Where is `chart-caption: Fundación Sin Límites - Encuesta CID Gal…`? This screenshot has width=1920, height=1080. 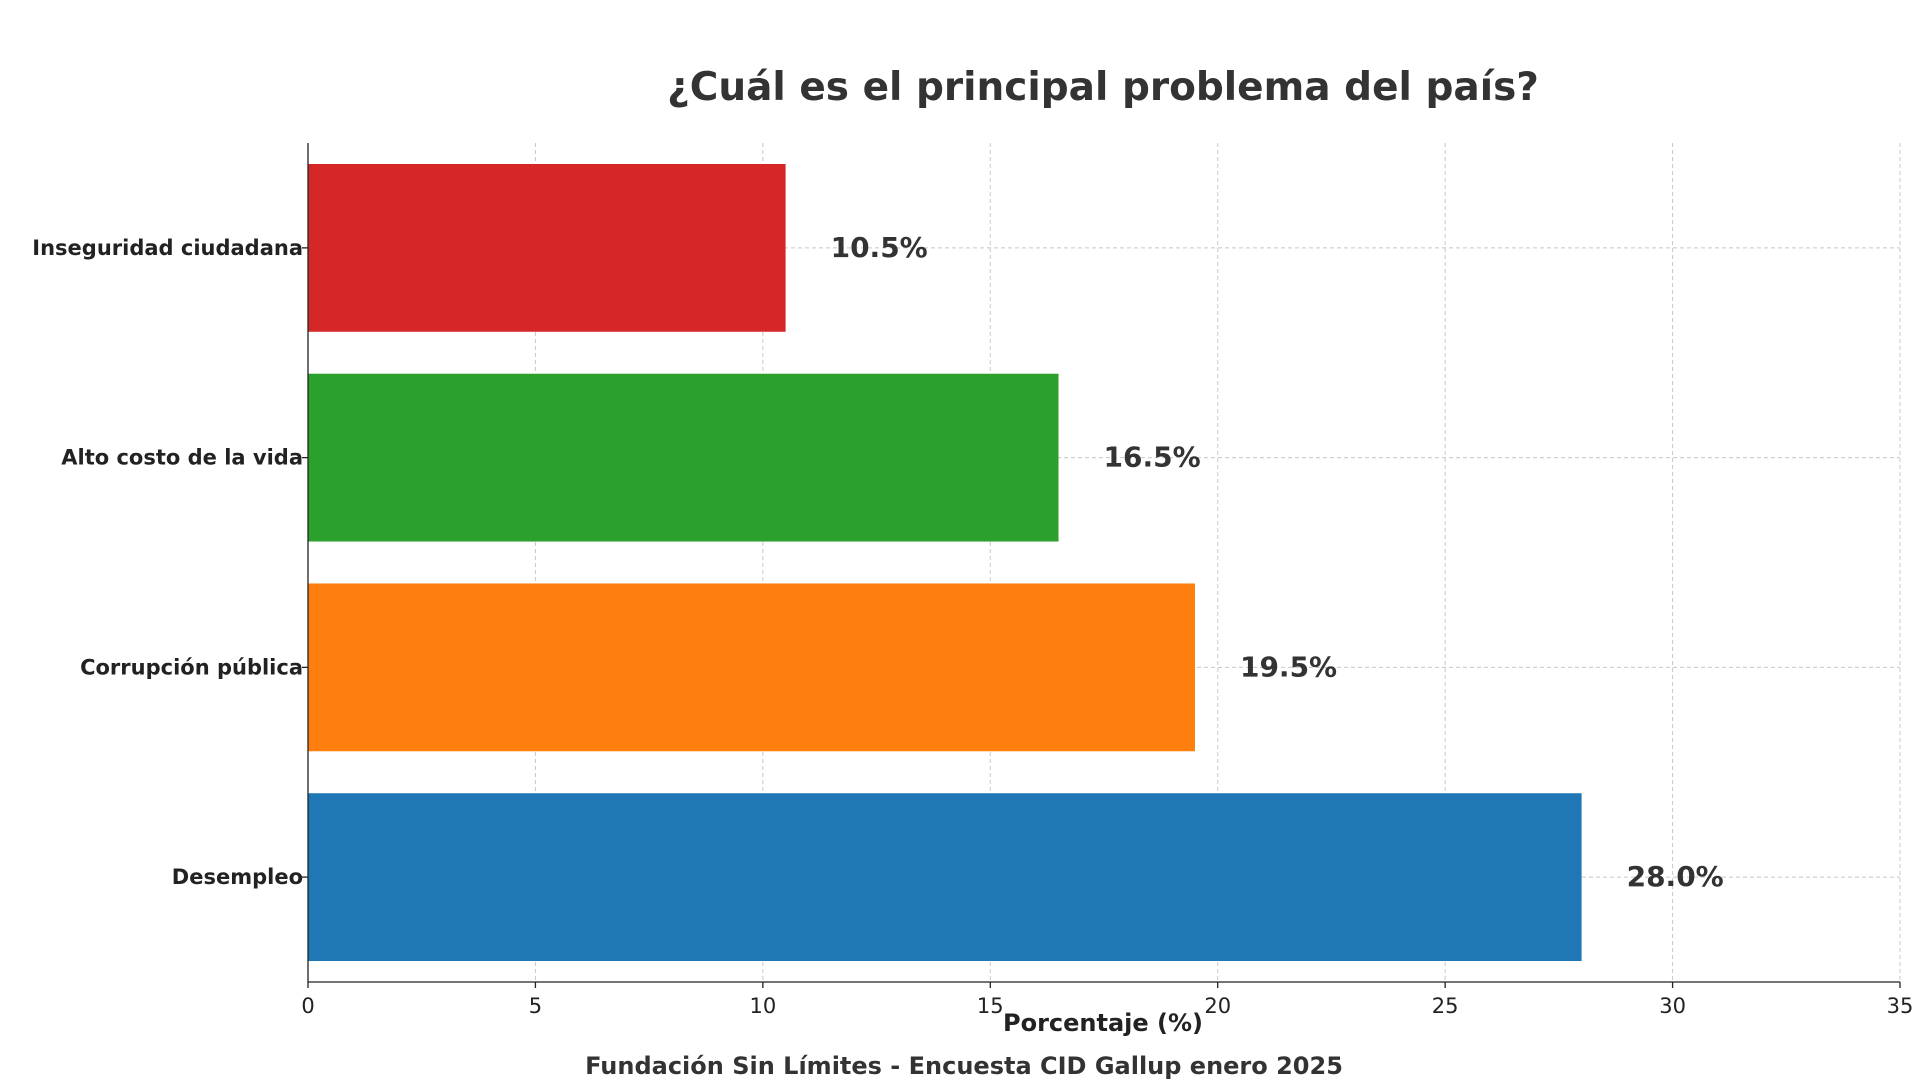
chart-caption: Fundación Sin Límites - Encuesta CID Gal… is located at coordinates (964, 1066).